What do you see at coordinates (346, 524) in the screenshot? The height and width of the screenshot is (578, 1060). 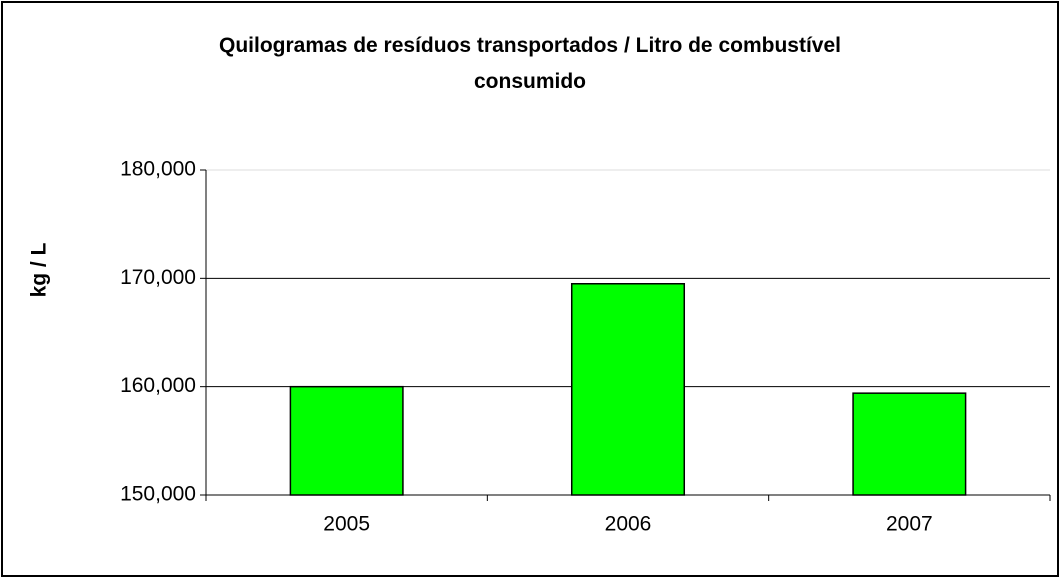 I see `x-tick-label: 2005` at bounding box center [346, 524].